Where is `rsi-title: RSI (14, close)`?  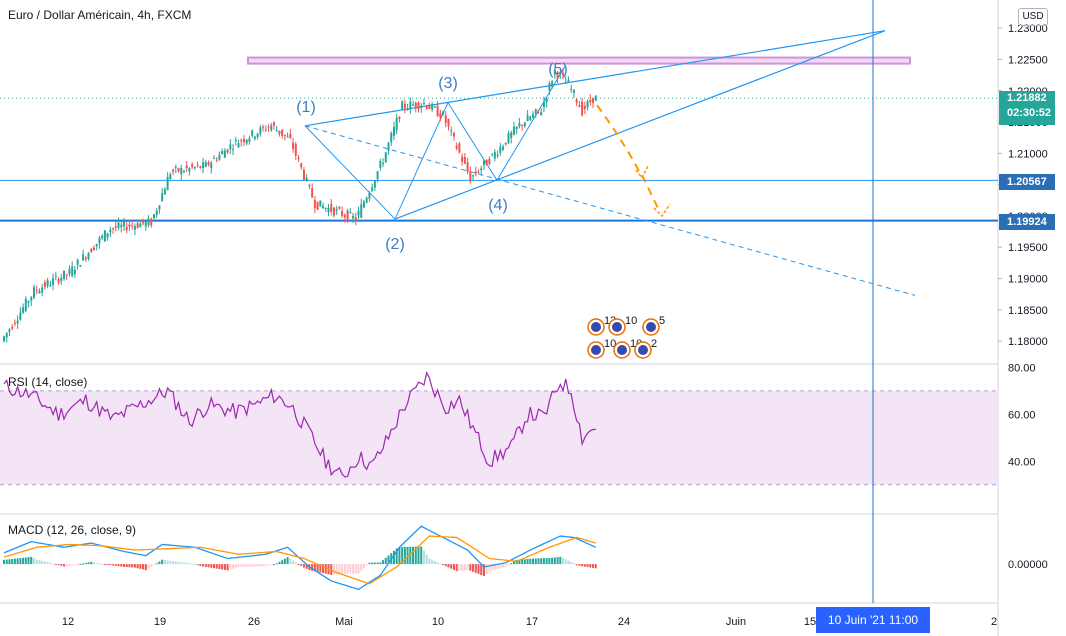
rsi-title: RSI (14, close) is located at coordinates (48, 382).